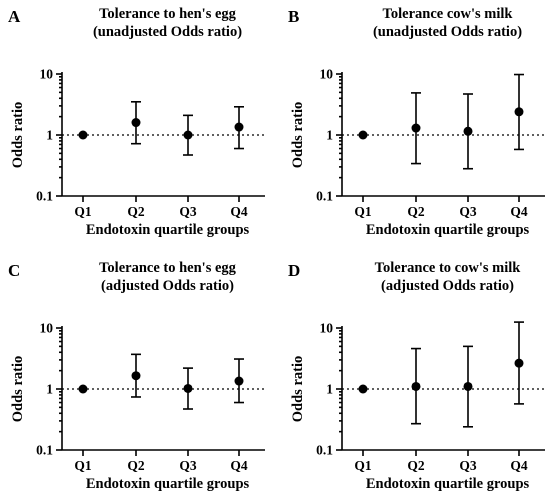  What do you see at coordinates (14, 16) in the screenshot?
I see `panel-letter: A` at bounding box center [14, 16].